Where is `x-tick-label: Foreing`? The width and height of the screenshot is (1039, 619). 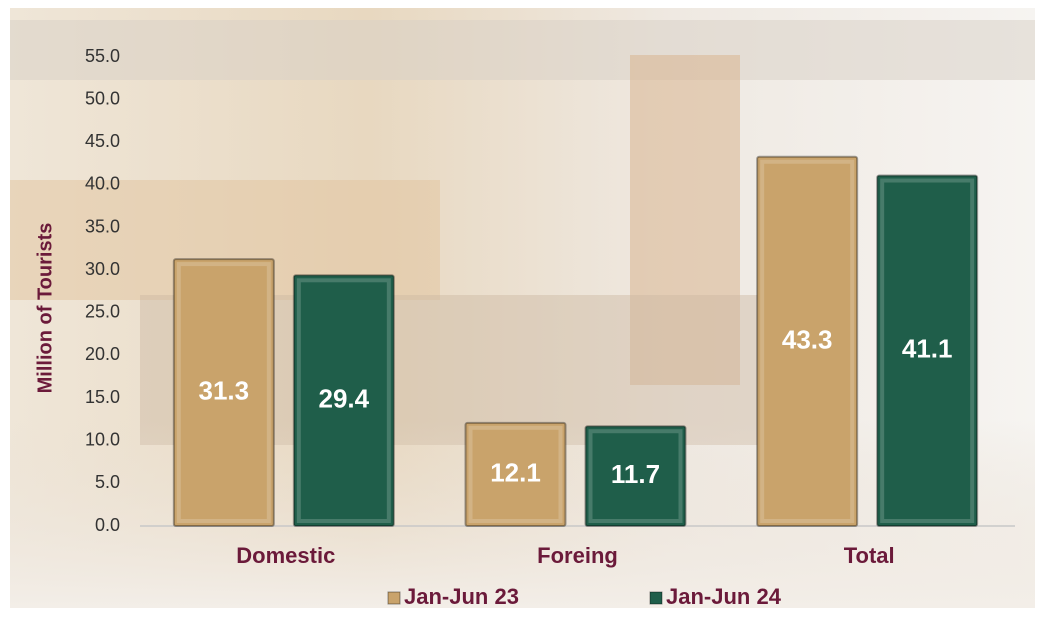 x-tick-label: Foreing is located at coordinates (577, 555).